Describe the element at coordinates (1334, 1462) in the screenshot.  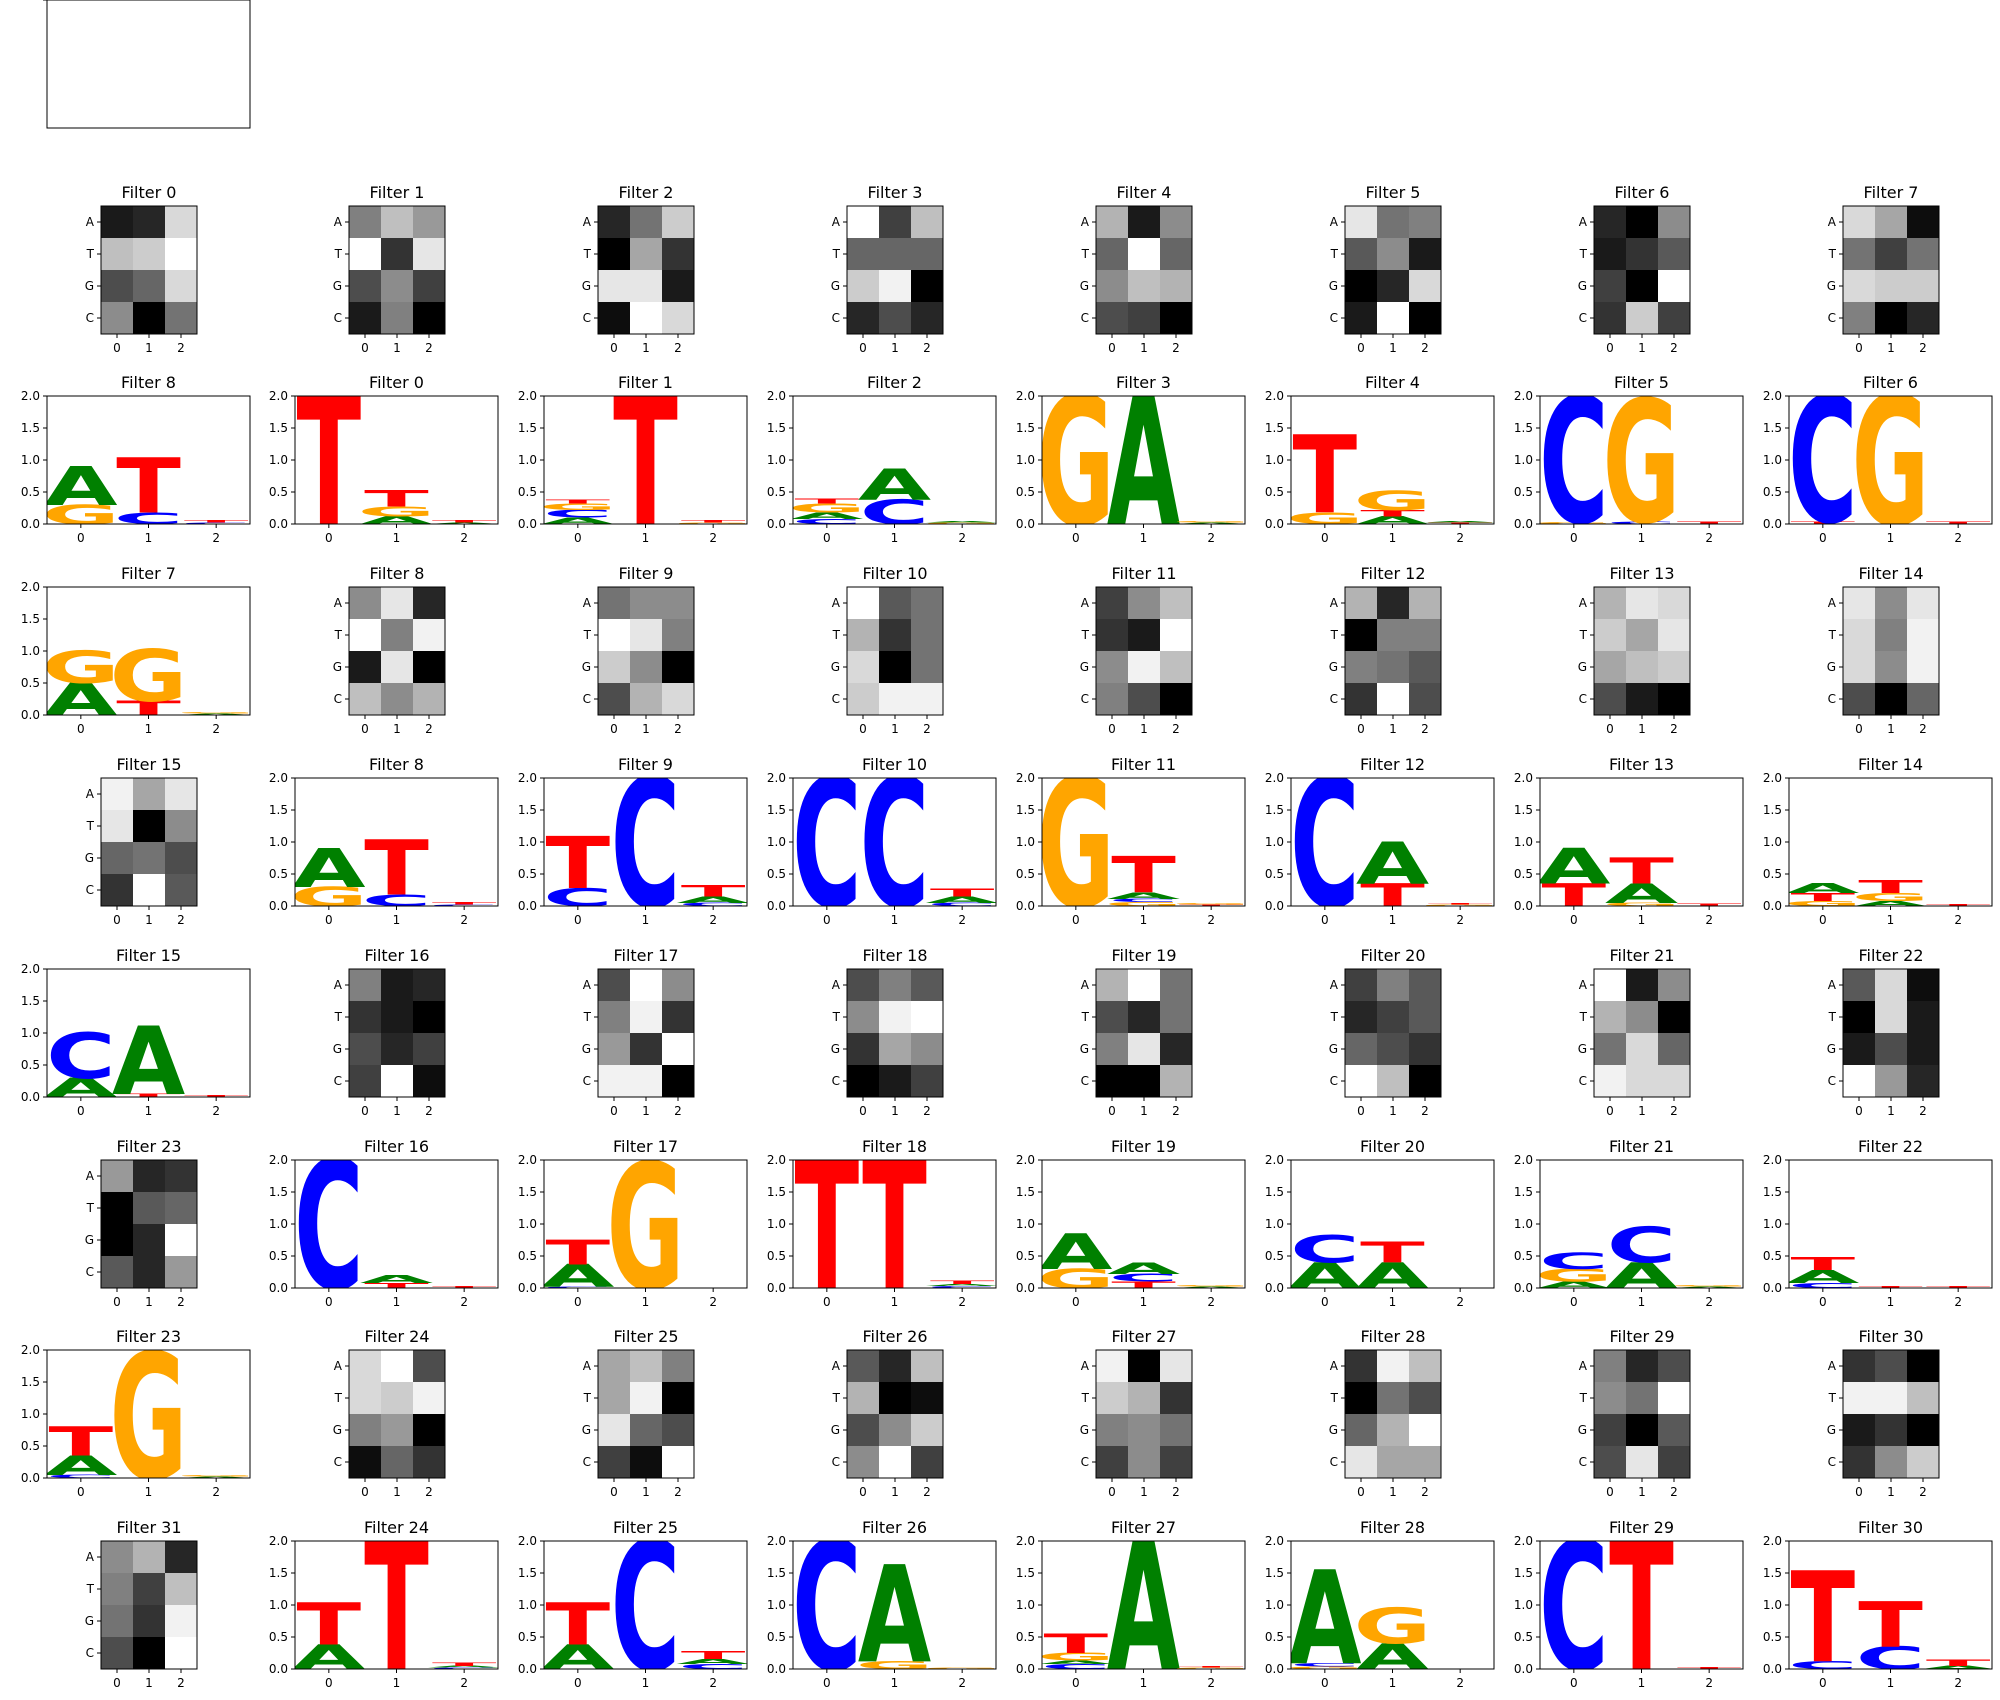
I see `y-tick-label: C` at that location.